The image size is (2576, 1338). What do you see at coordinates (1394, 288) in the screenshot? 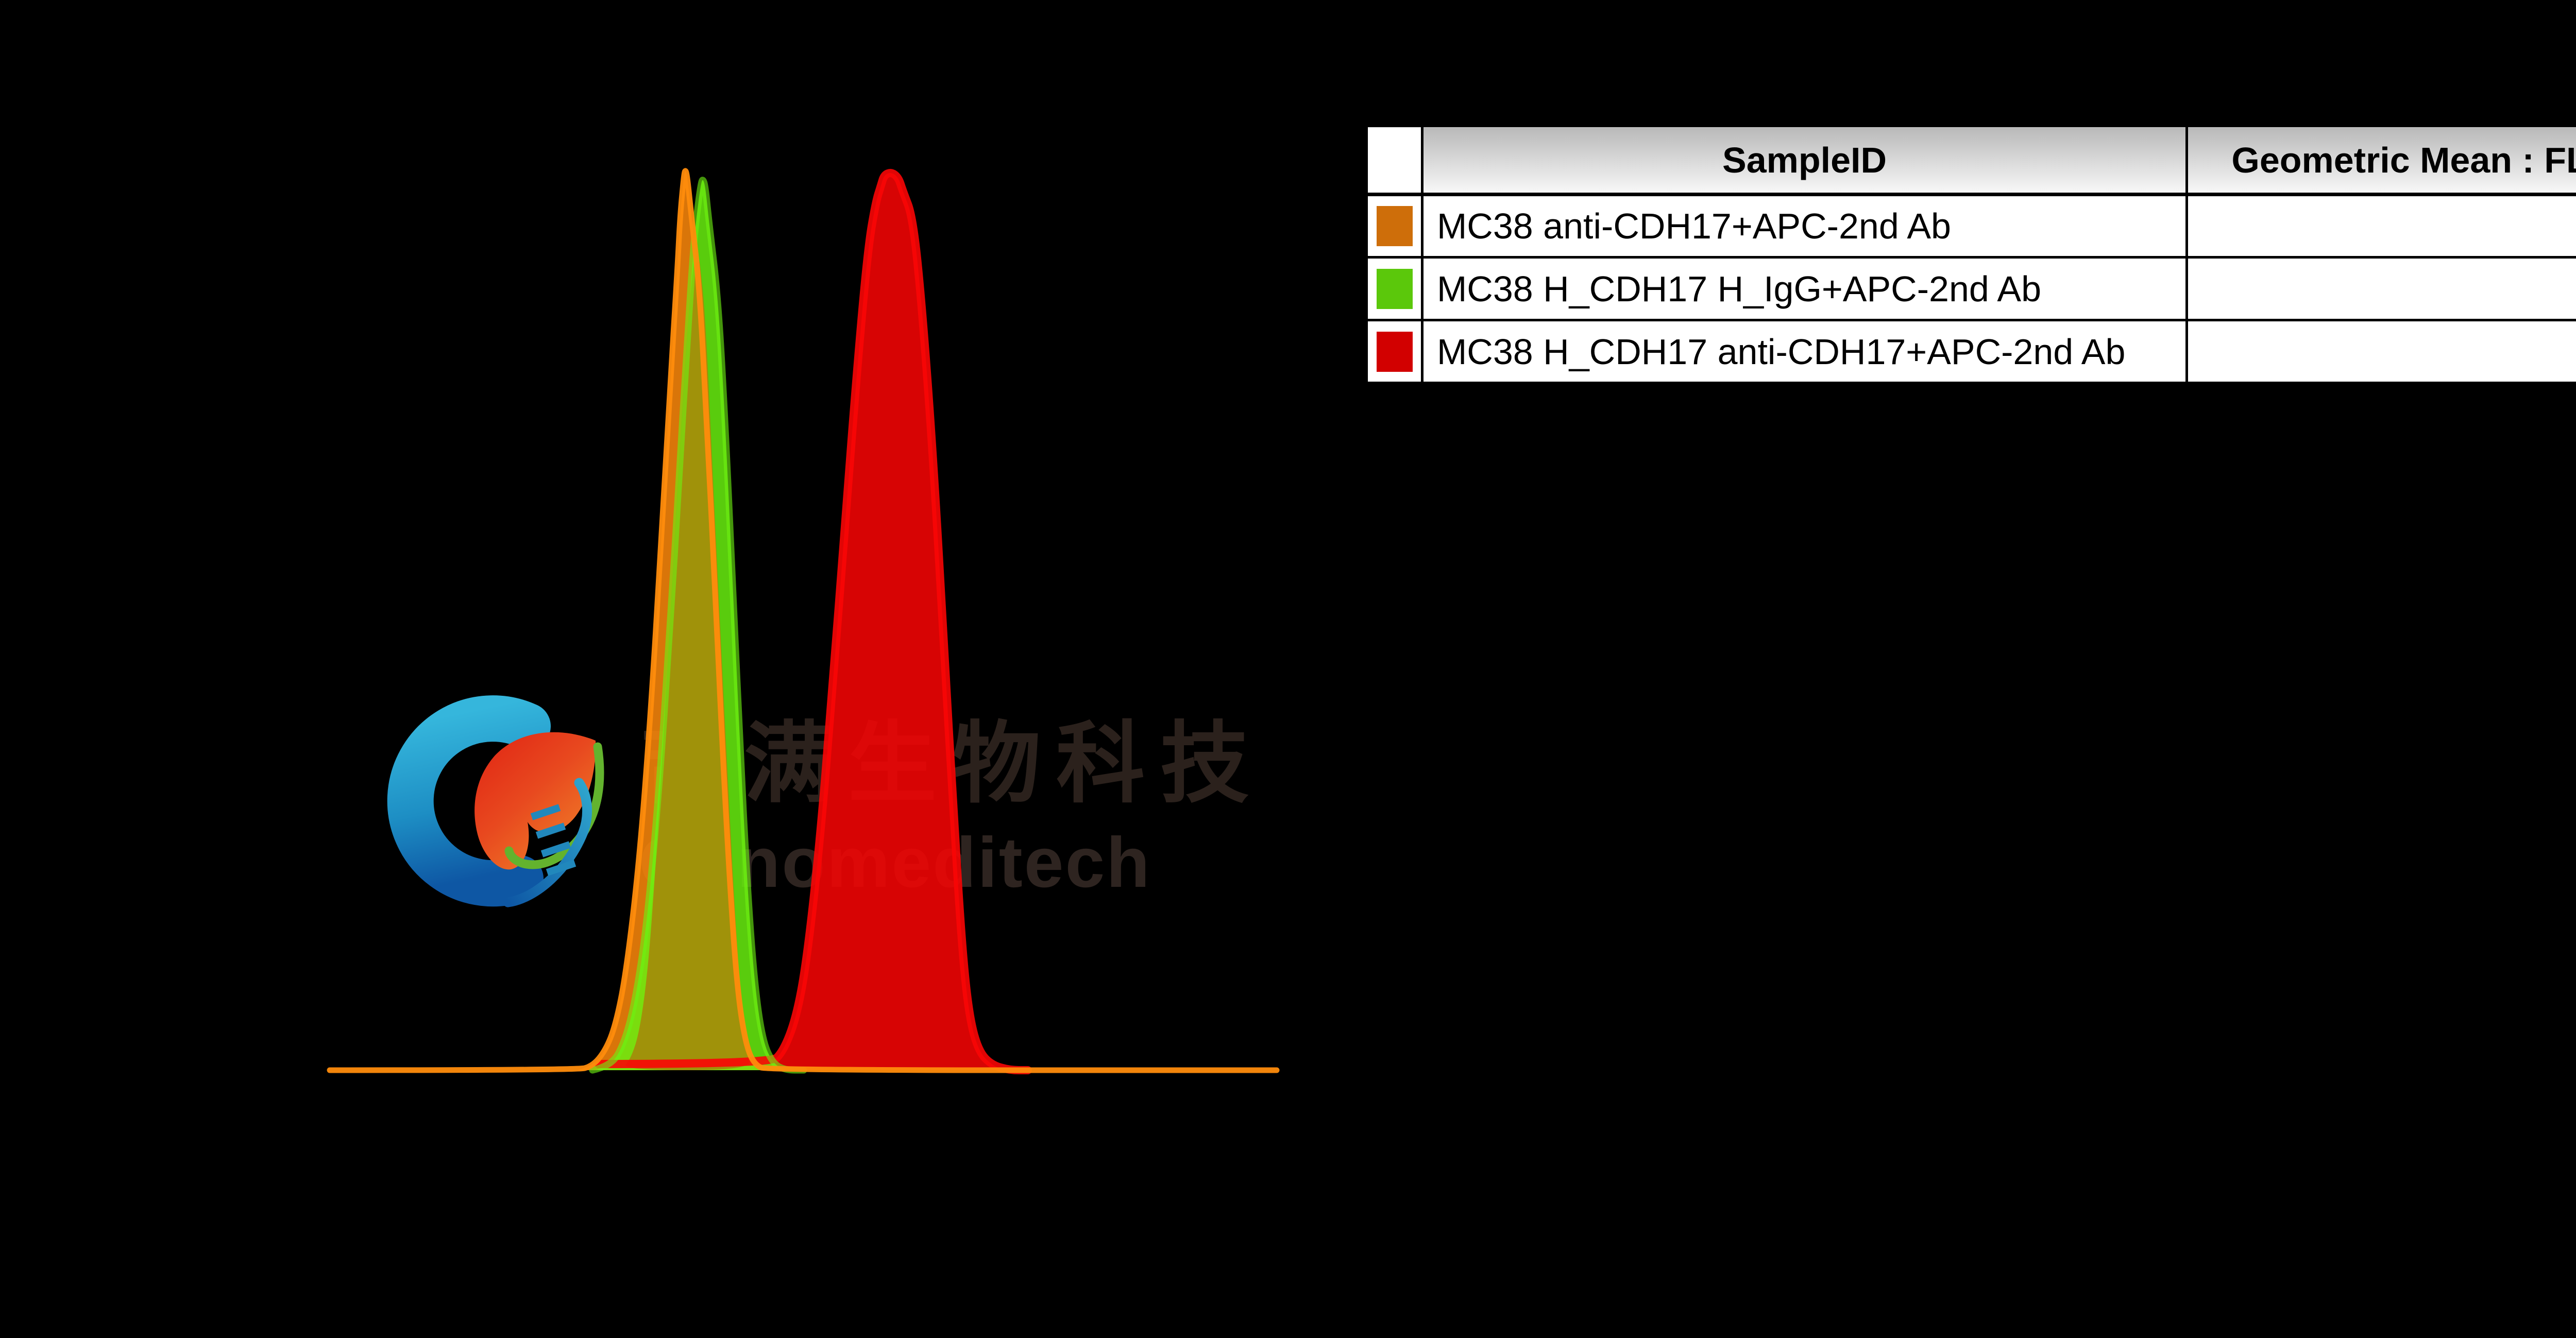
I see `green-series-swatch` at bounding box center [1394, 288].